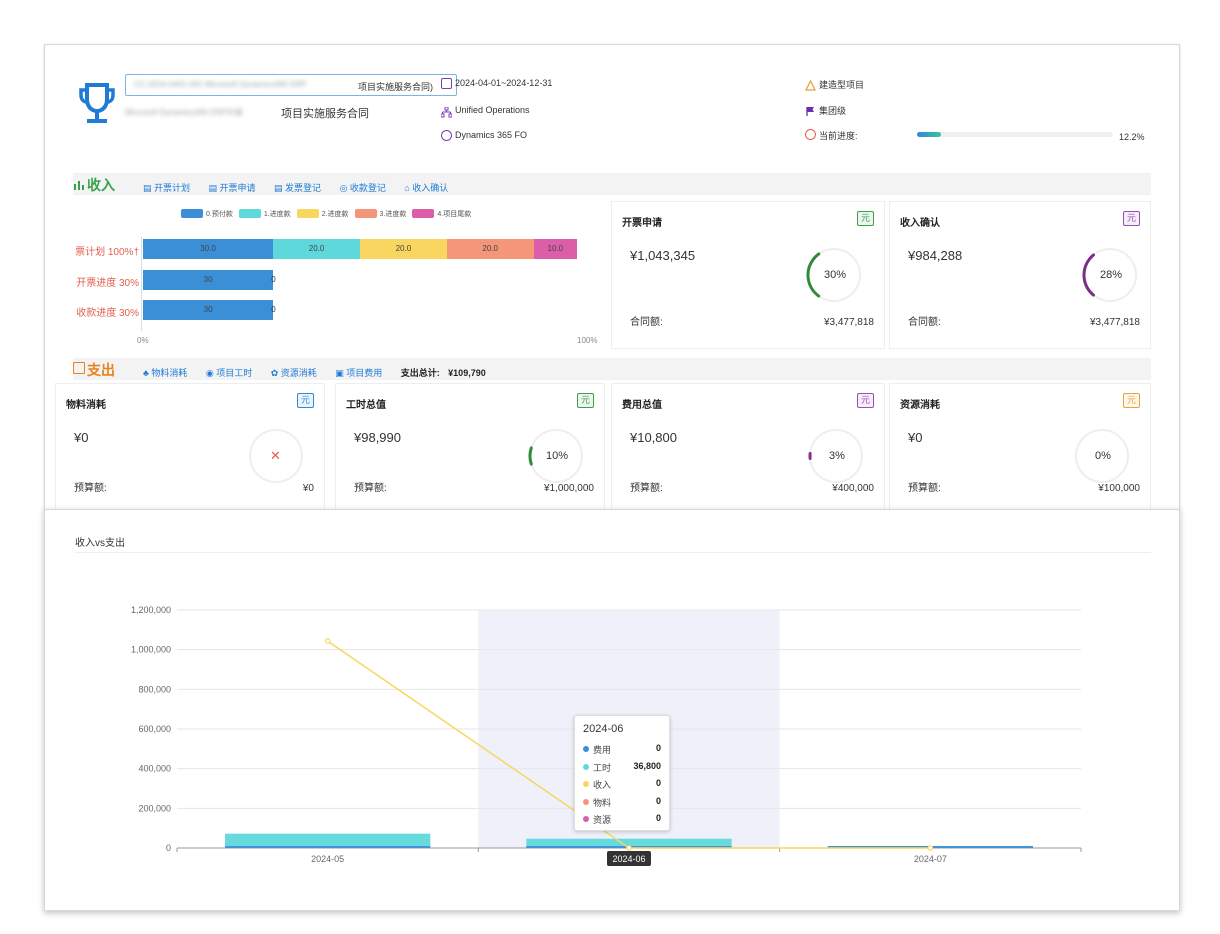  Describe the element at coordinates (154, 808) in the screenshot. I see `y-tick-label: 200,000` at that location.